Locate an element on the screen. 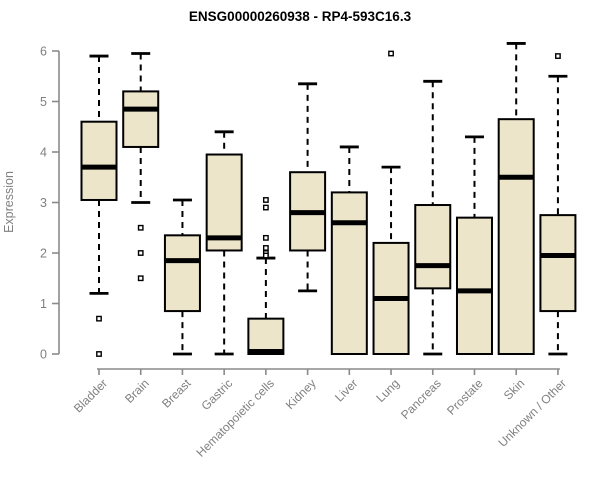  x-category-label: Liver is located at coordinates (346, 390).